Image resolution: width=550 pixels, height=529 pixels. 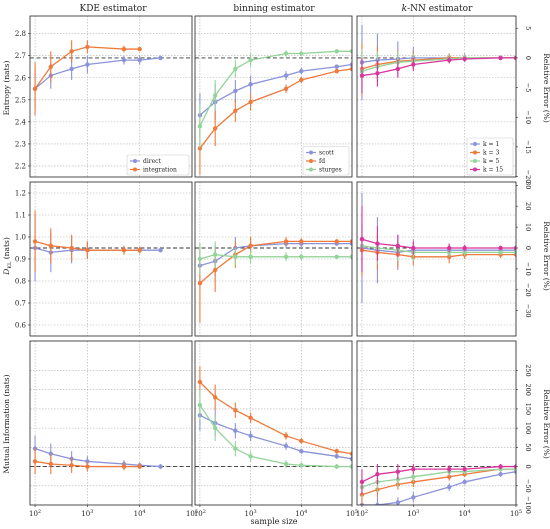 What do you see at coordinates (326, 153) in the screenshot?
I see `legend-label: scott` at bounding box center [326, 153].